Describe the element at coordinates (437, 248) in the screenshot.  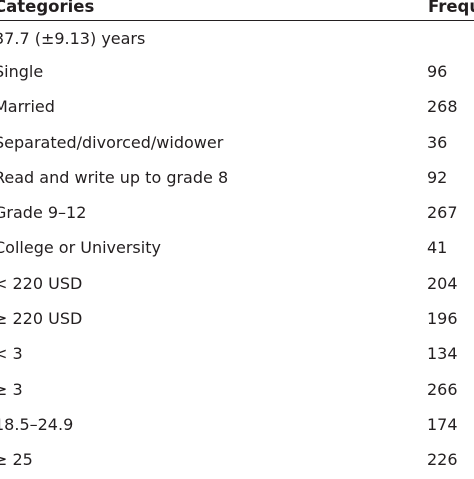
I see `frequency-cell: 41` at that location.